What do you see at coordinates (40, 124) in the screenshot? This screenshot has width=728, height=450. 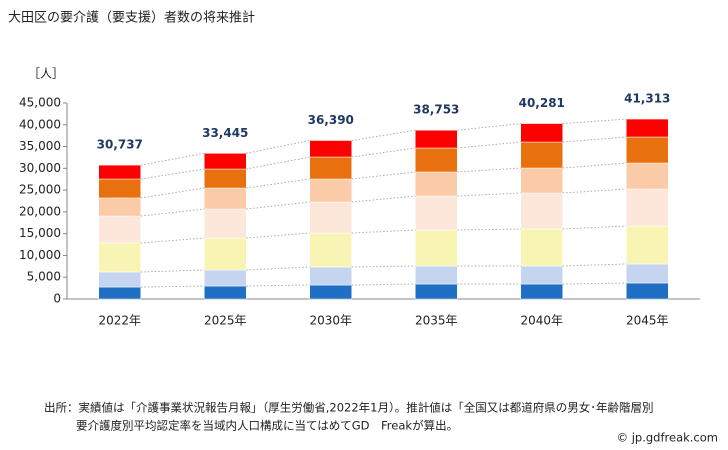 I see `y-tick-label: 40,000` at bounding box center [40, 124].